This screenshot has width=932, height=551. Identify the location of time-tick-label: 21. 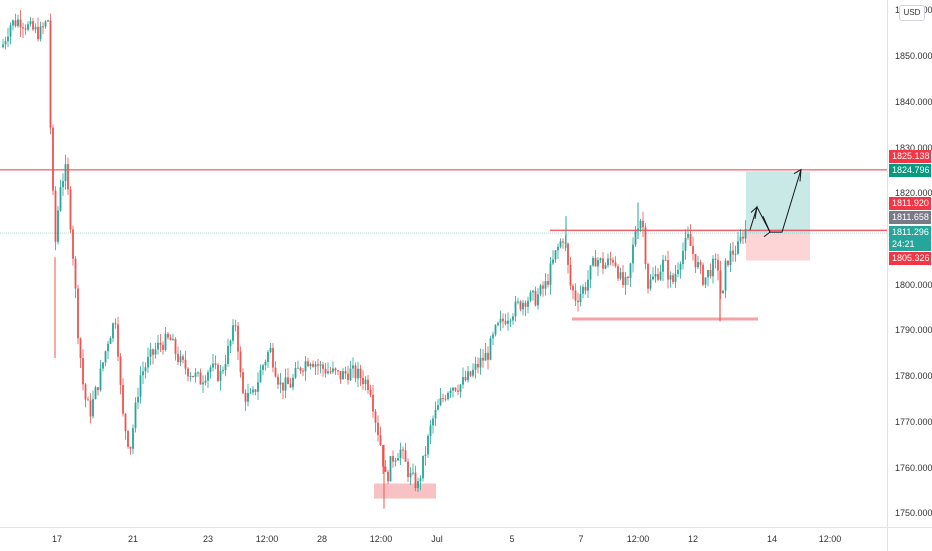
(133, 539).